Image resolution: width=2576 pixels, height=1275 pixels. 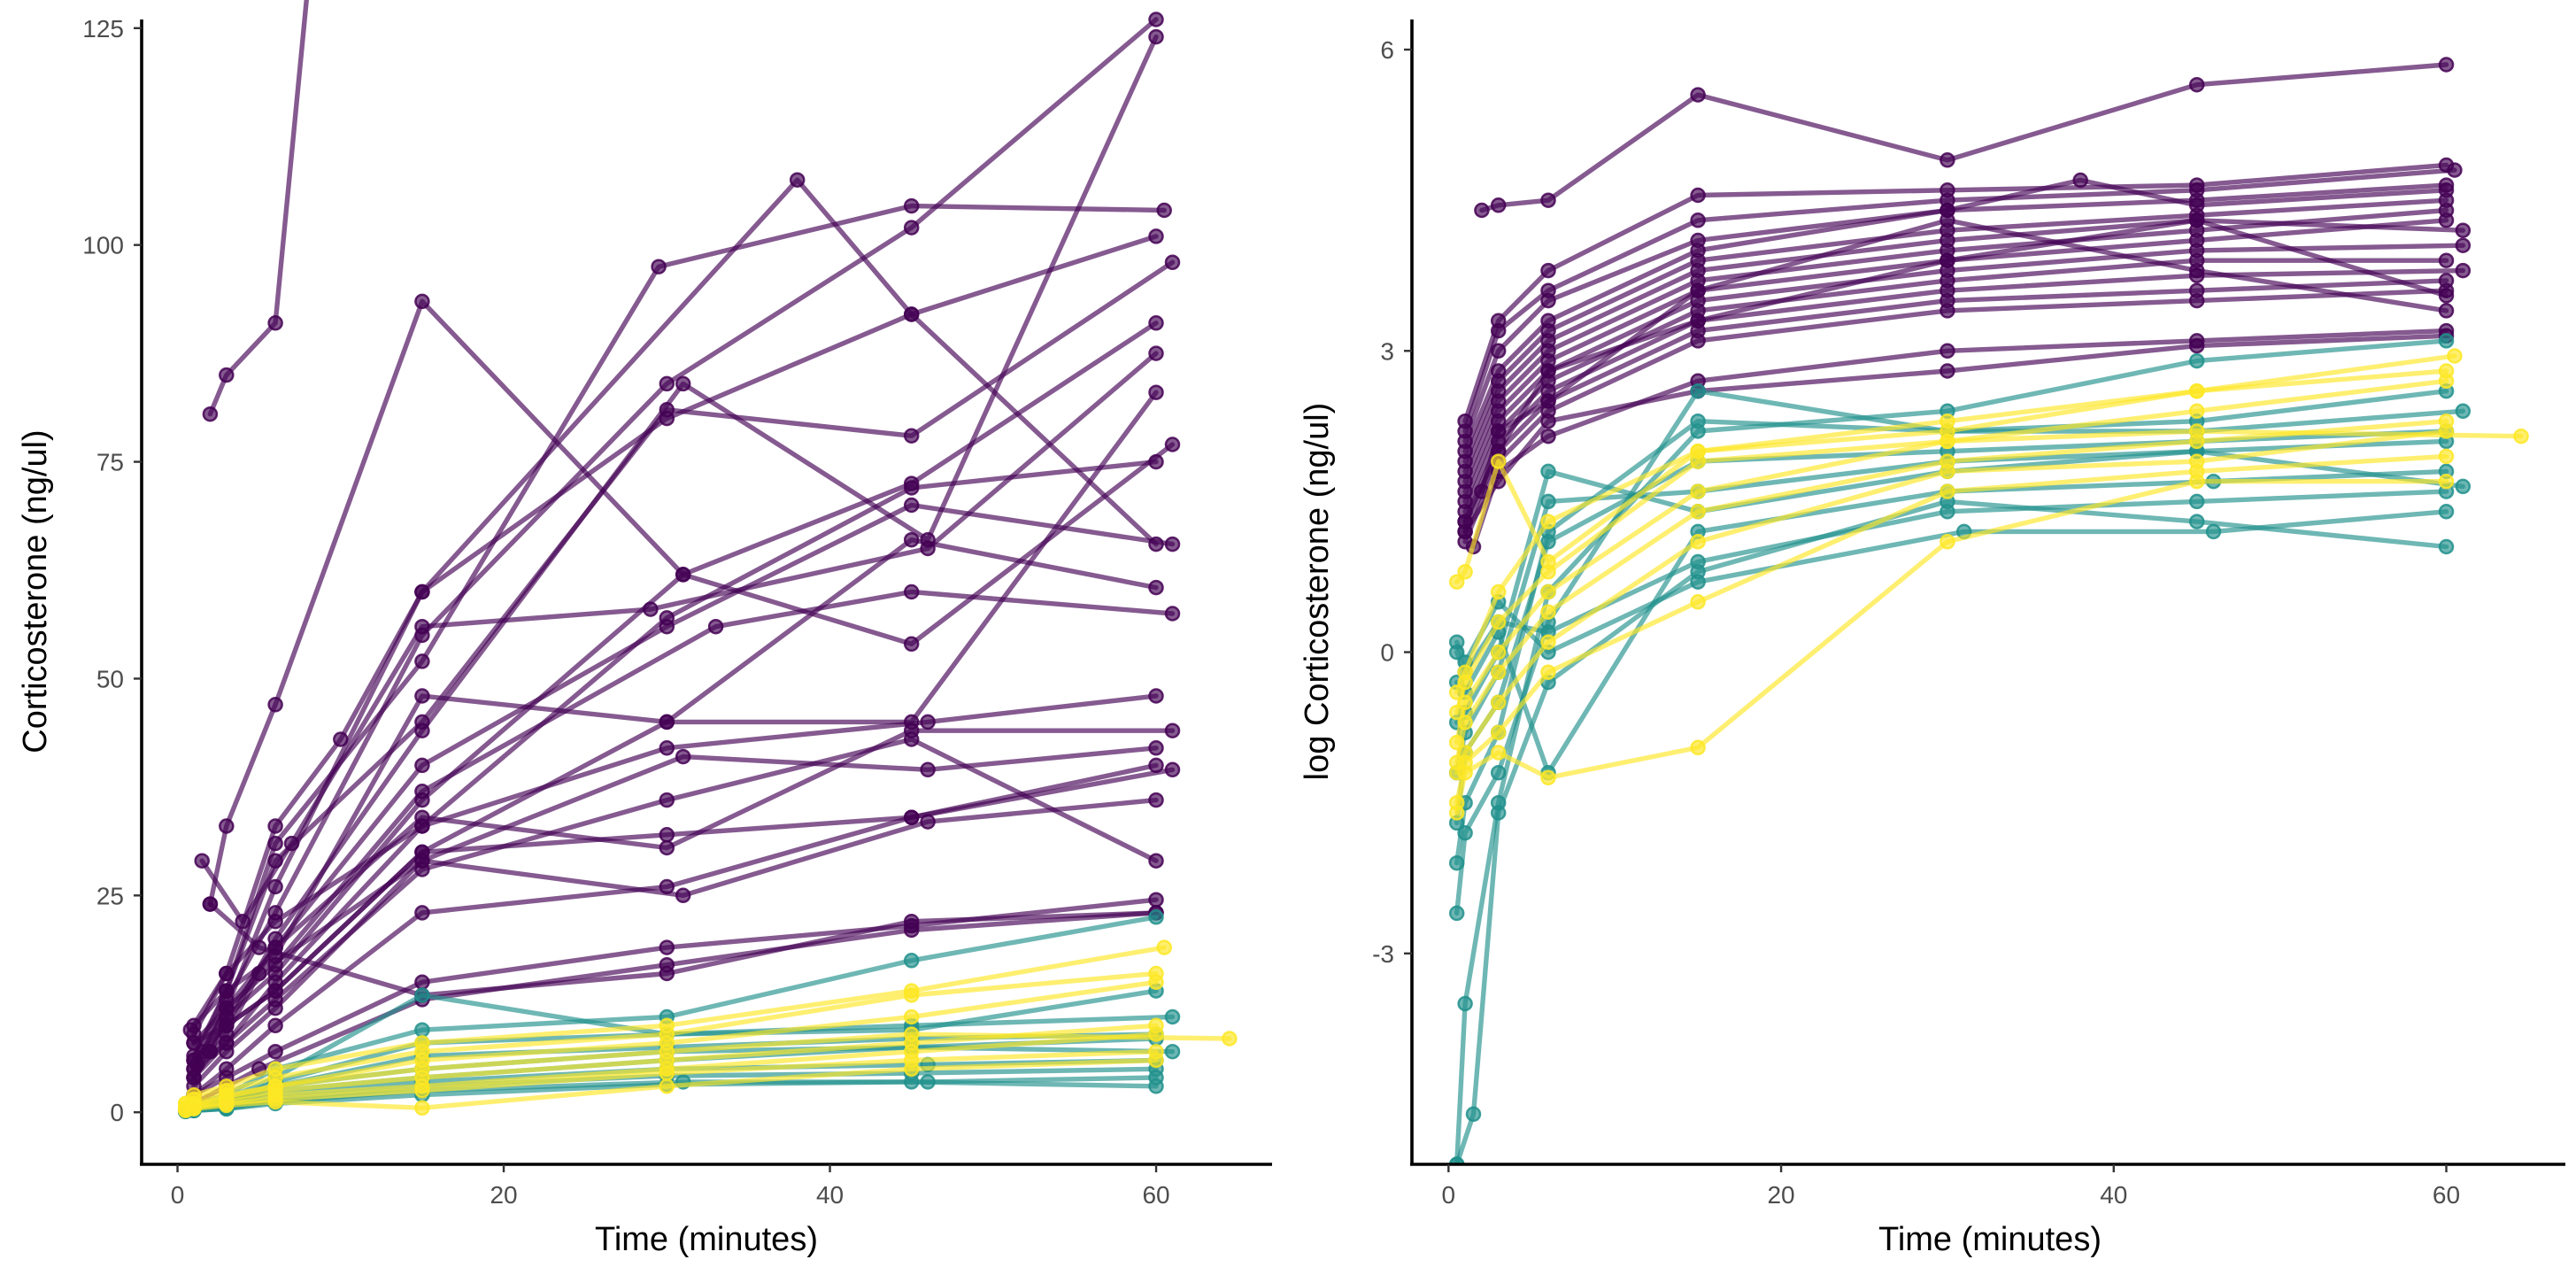 What do you see at coordinates (110, 678) in the screenshot?
I see `left-y-tick-label: 50` at bounding box center [110, 678].